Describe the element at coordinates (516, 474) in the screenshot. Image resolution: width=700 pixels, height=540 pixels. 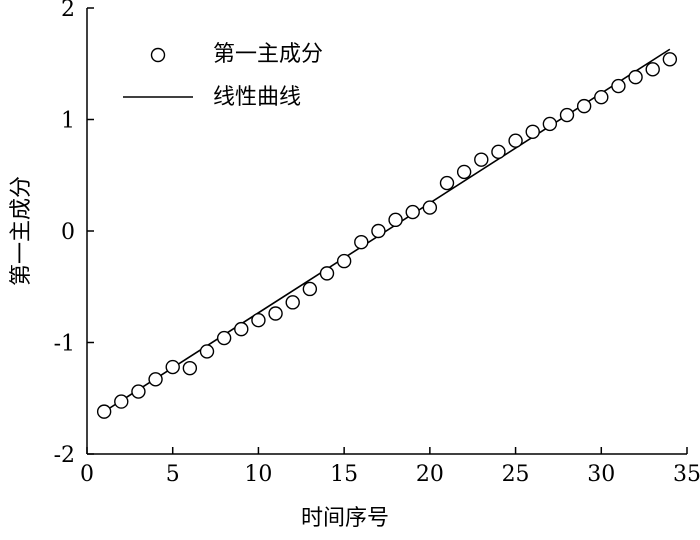
I see `x-tick-label: 25` at that location.